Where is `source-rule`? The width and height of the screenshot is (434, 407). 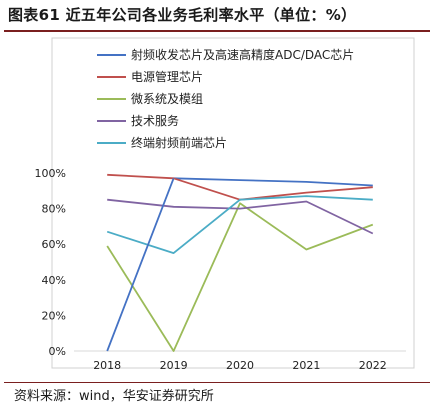 source-rule is located at coordinates (217, 382).